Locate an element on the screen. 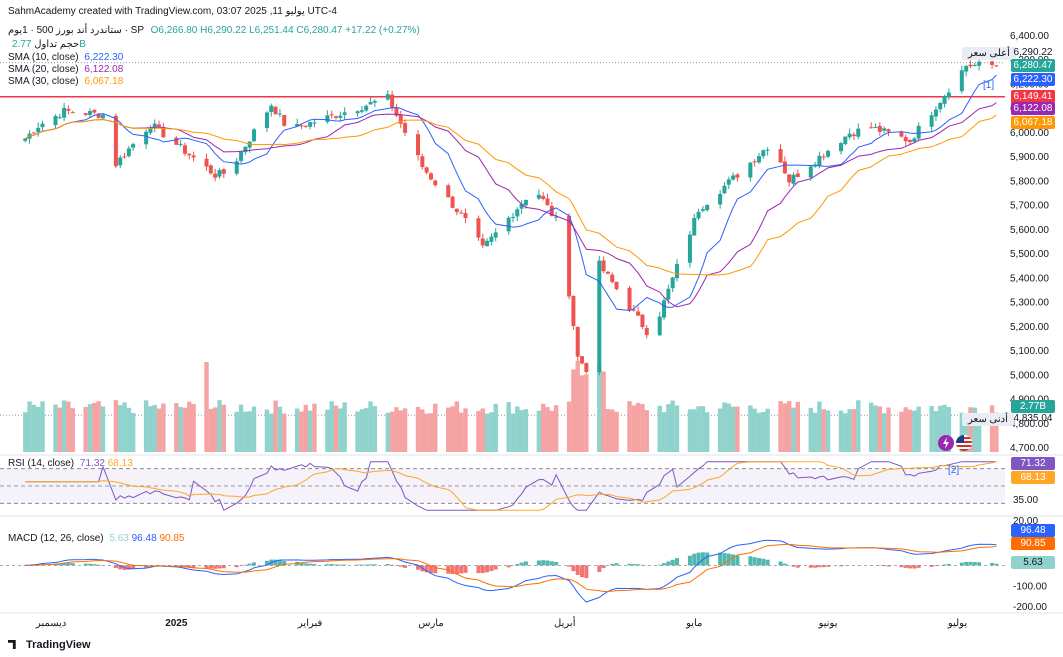 The image size is (1063, 657). low-annotation-label: أدنى سعر is located at coordinates (988, 419).